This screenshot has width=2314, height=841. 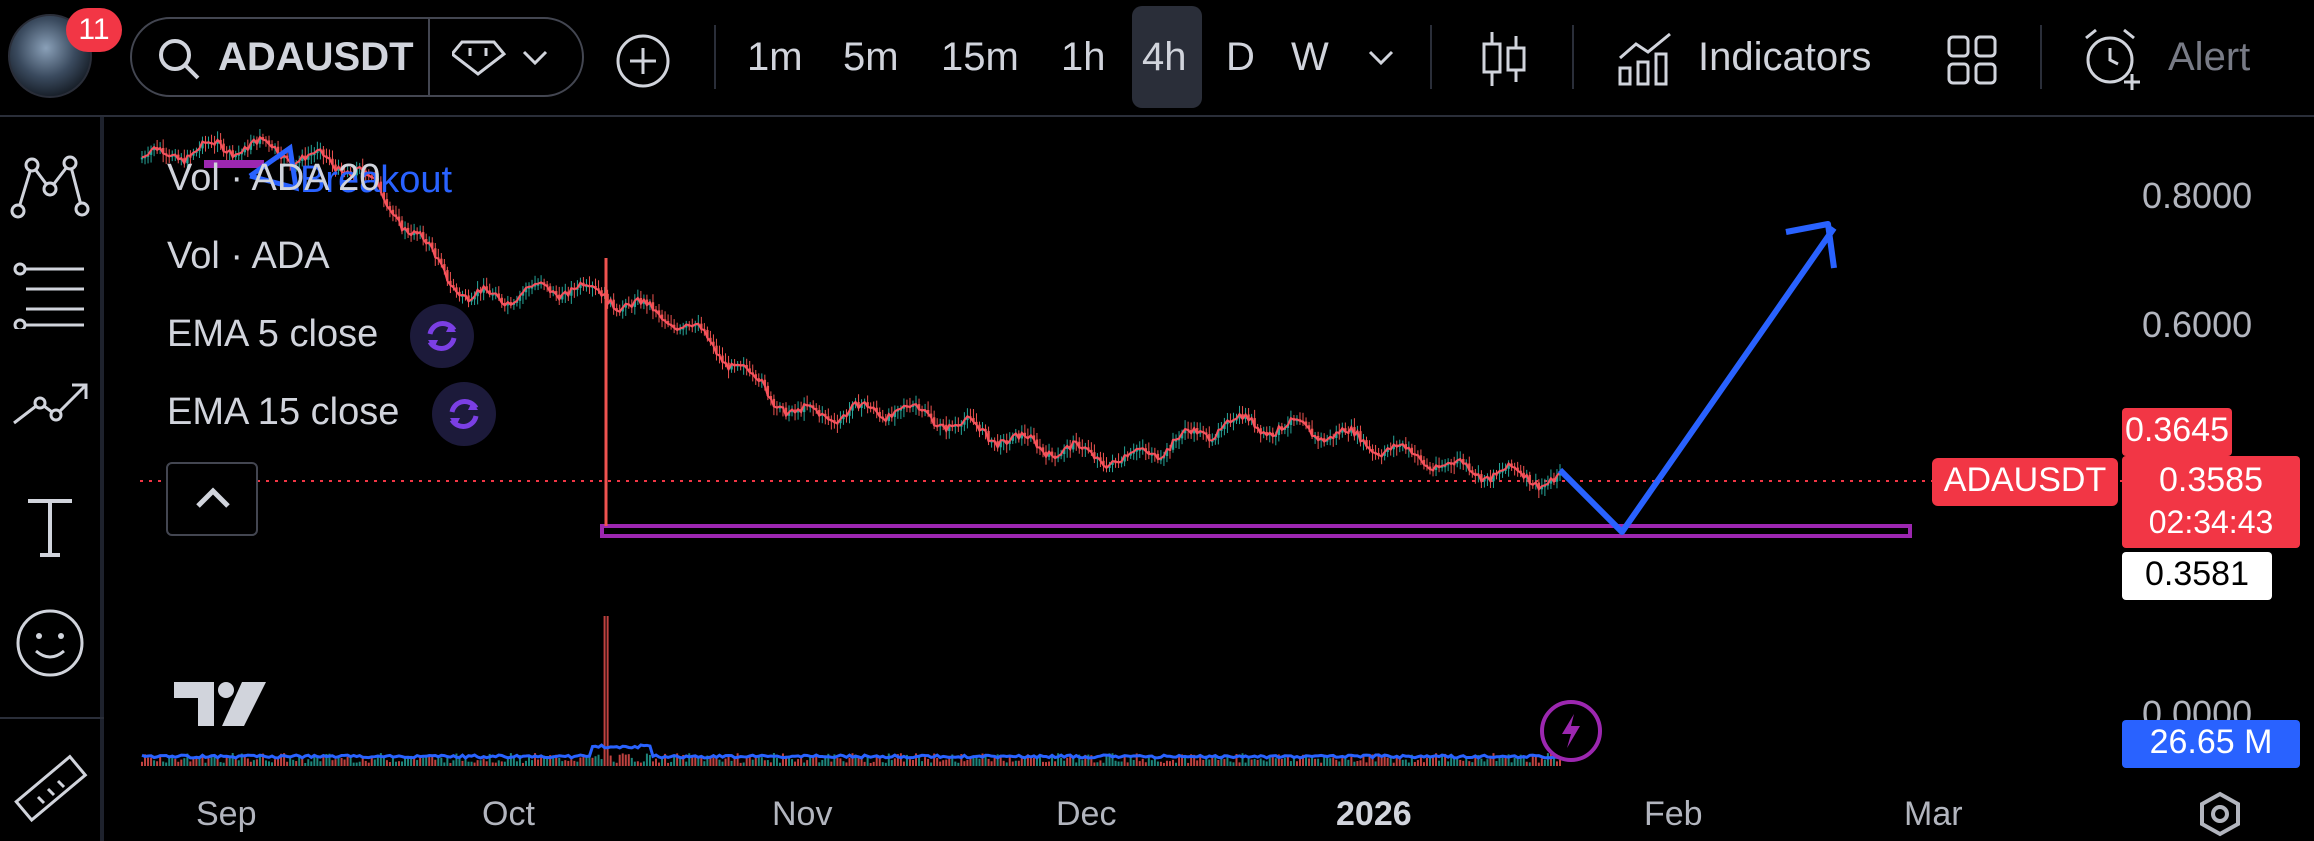 What do you see at coordinates (2113, 59) in the screenshot?
I see `alarm-clock-icon` at bounding box center [2113, 59].